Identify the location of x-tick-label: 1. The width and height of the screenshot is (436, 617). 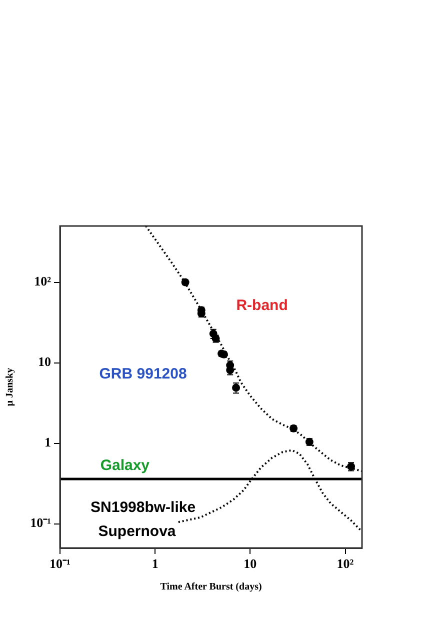
(155, 564).